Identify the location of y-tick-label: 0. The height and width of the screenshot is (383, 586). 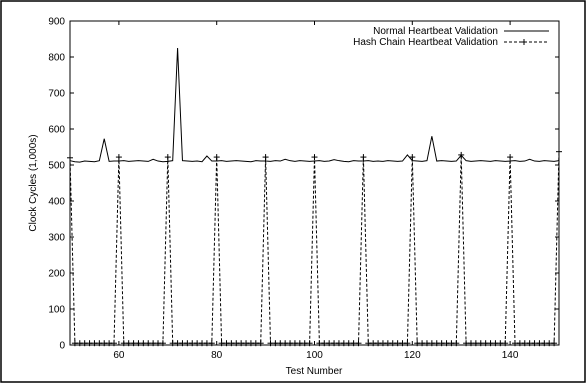
(62, 346).